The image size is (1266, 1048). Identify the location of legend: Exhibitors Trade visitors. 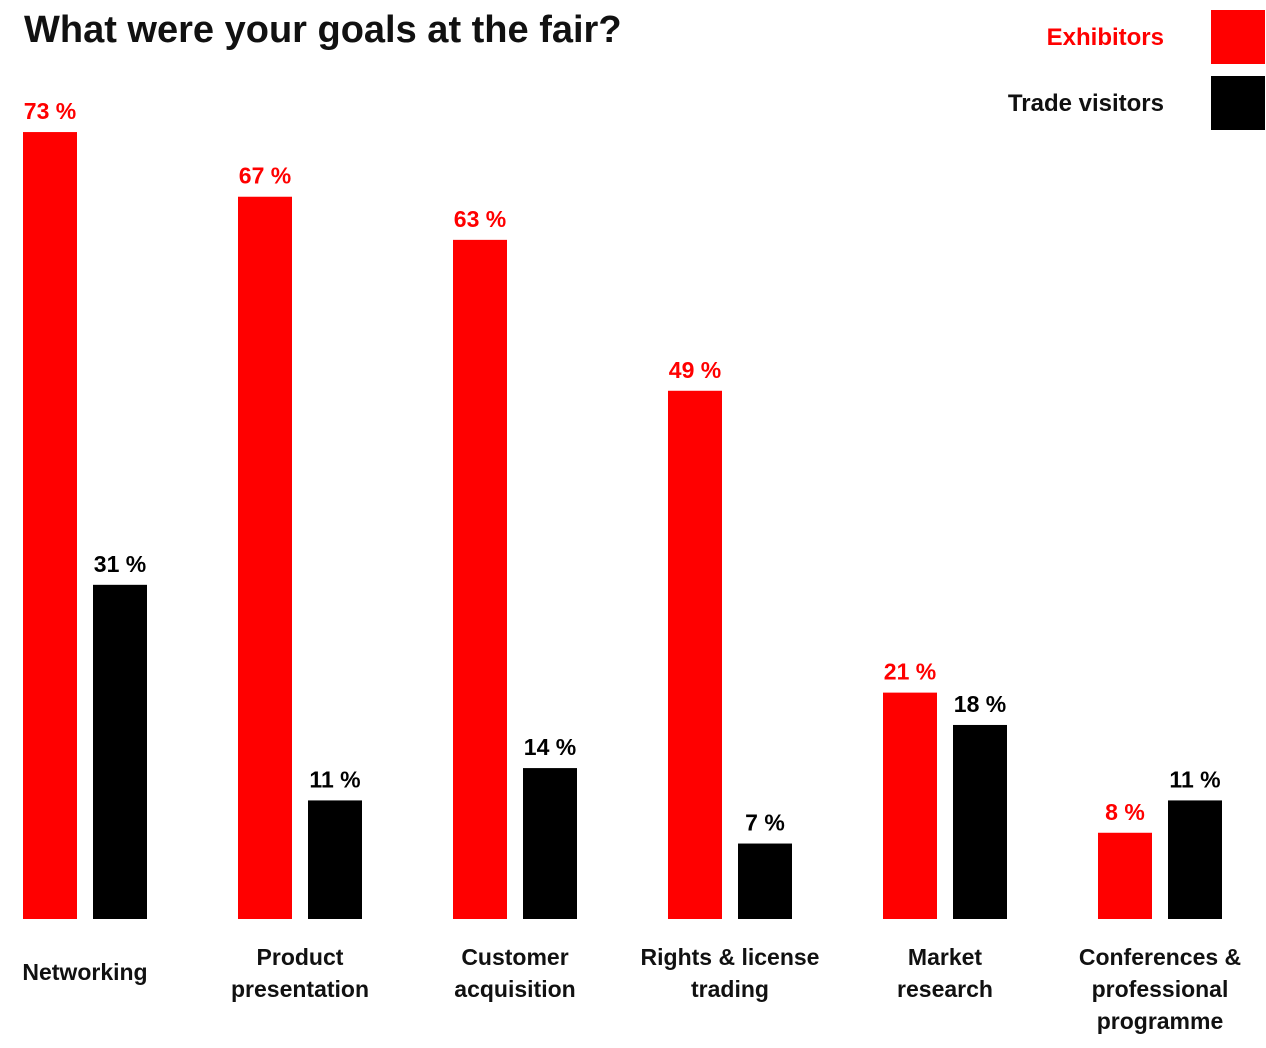
(1136, 70).